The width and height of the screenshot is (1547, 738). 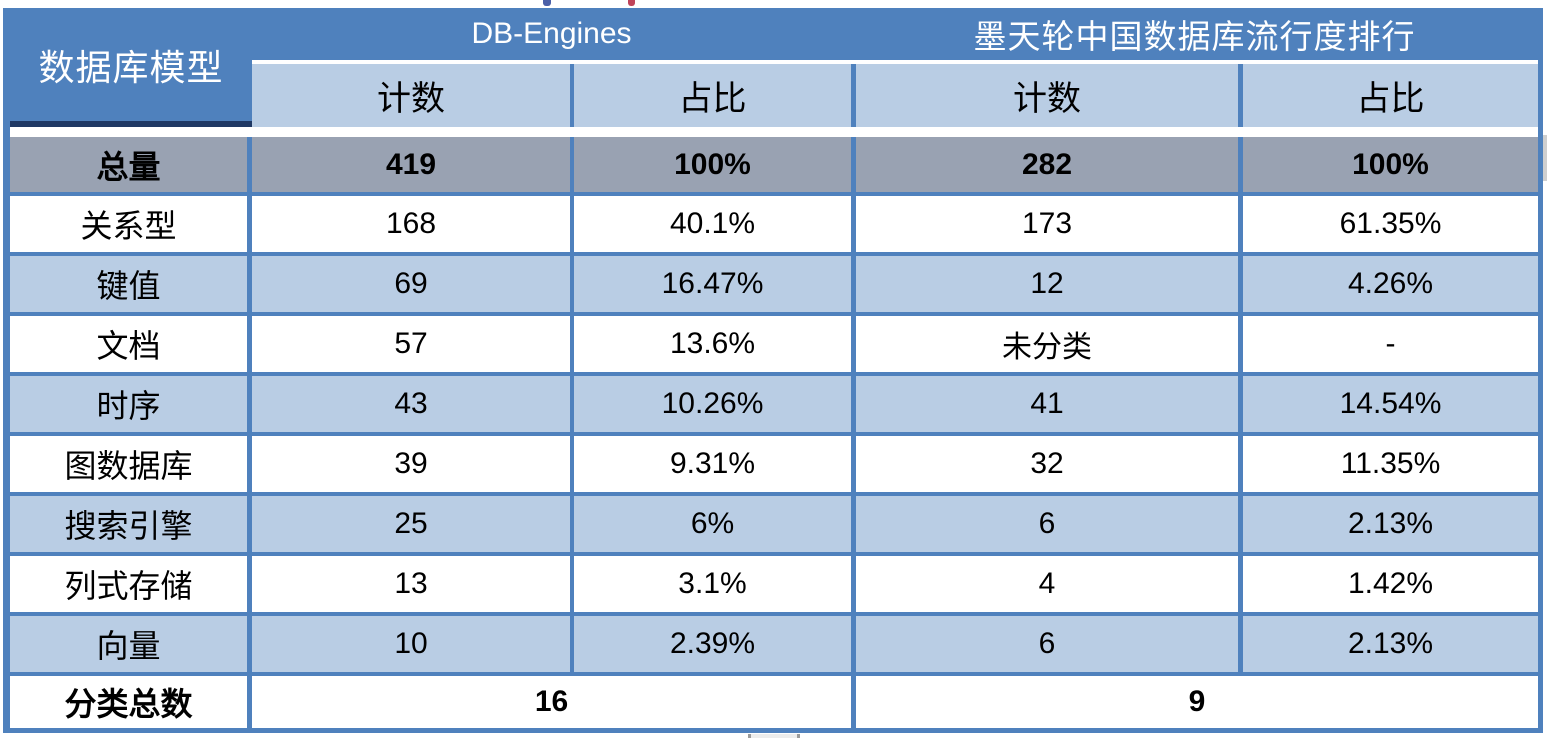 What do you see at coordinates (411, 524) in the screenshot?
I see `data-cell: 25` at bounding box center [411, 524].